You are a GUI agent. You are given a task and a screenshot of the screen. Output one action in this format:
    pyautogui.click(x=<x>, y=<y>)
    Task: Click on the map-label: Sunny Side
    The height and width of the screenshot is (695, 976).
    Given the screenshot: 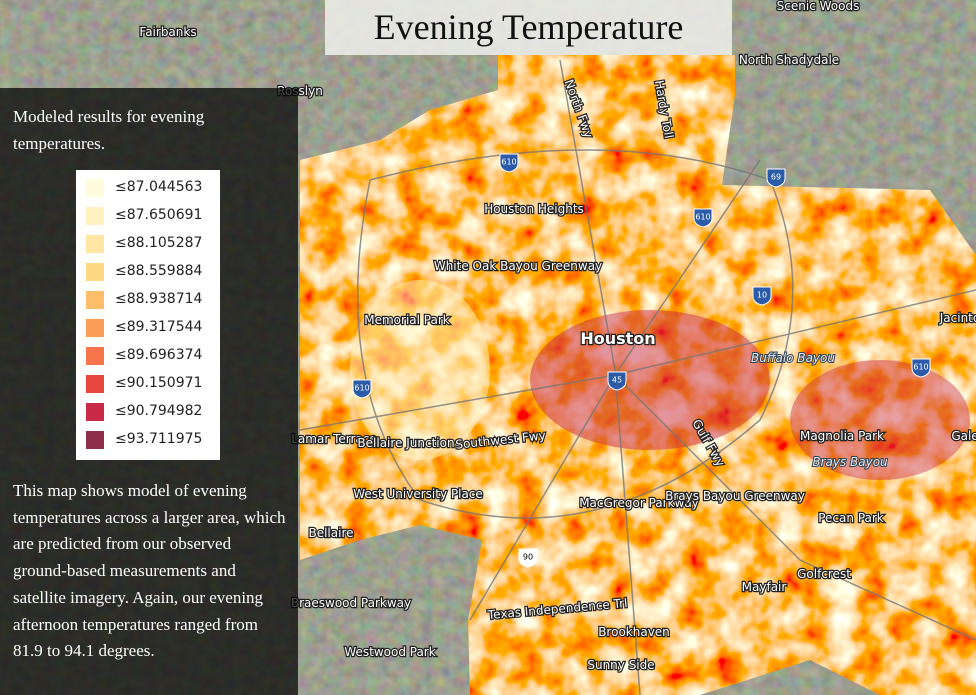 What is the action you would take?
    pyautogui.click(x=620, y=665)
    